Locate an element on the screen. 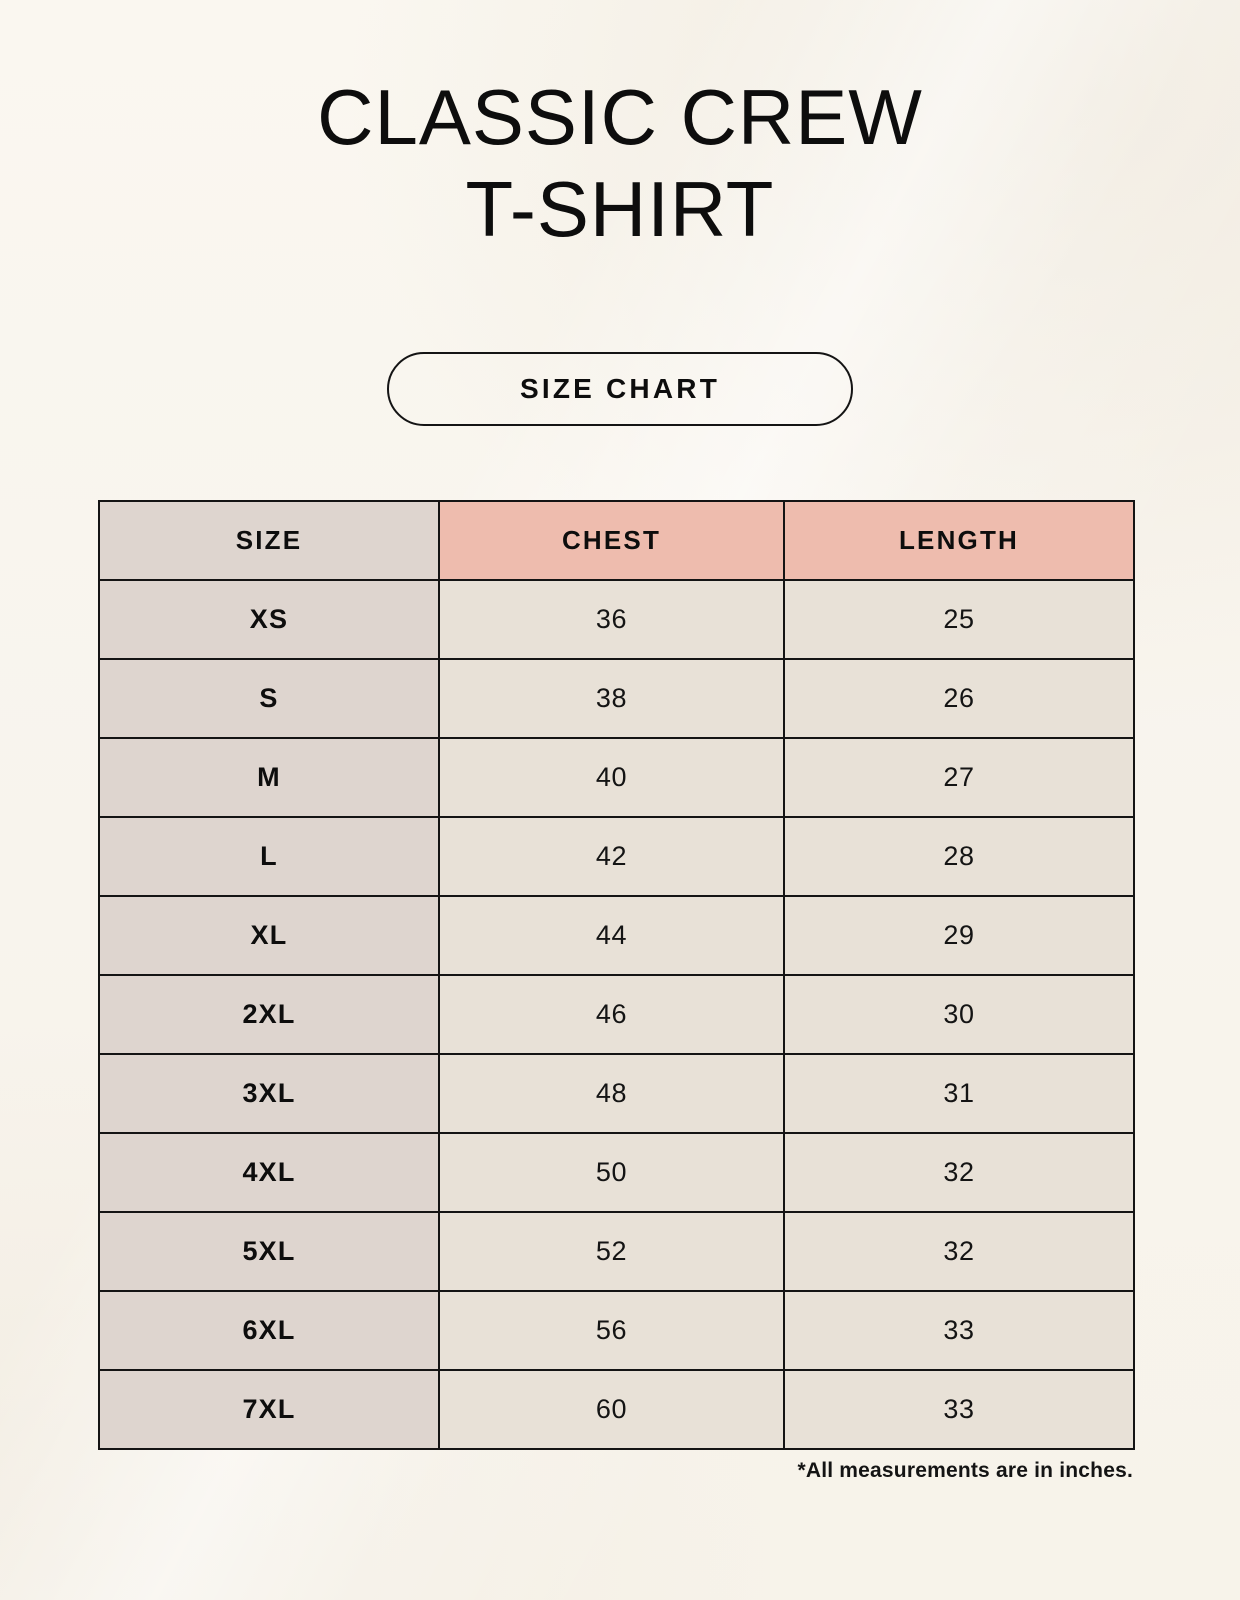  measurement-units-footnote: *All measurements are in inches. is located at coordinates (965, 1470).